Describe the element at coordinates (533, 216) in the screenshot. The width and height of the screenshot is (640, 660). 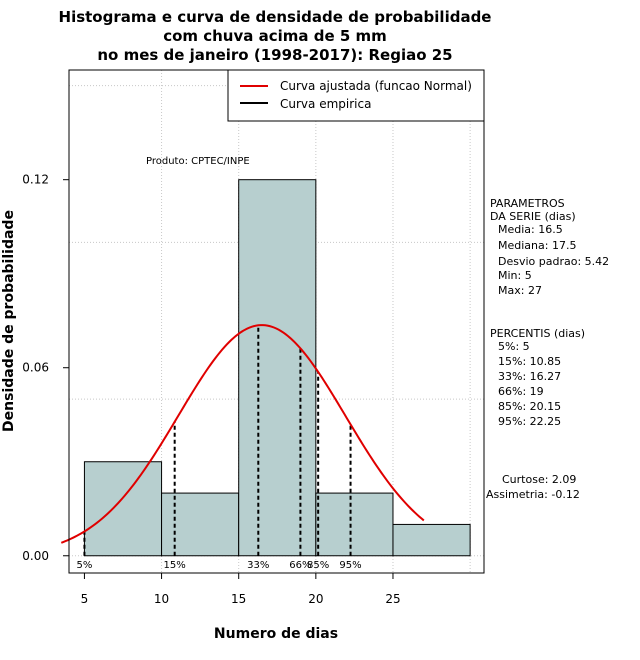
I see `parametros-subheader: DA SERIE (dias)` at that location.